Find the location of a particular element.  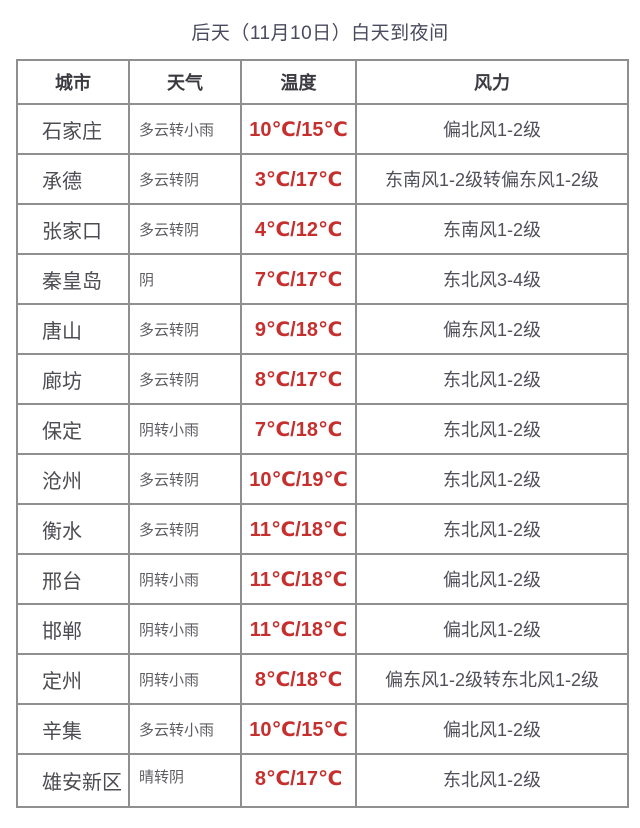

table-row: 雄安新区 晴转阴 8℃/17℃ 东北风1-2级 is located at coordinates (322, 780).